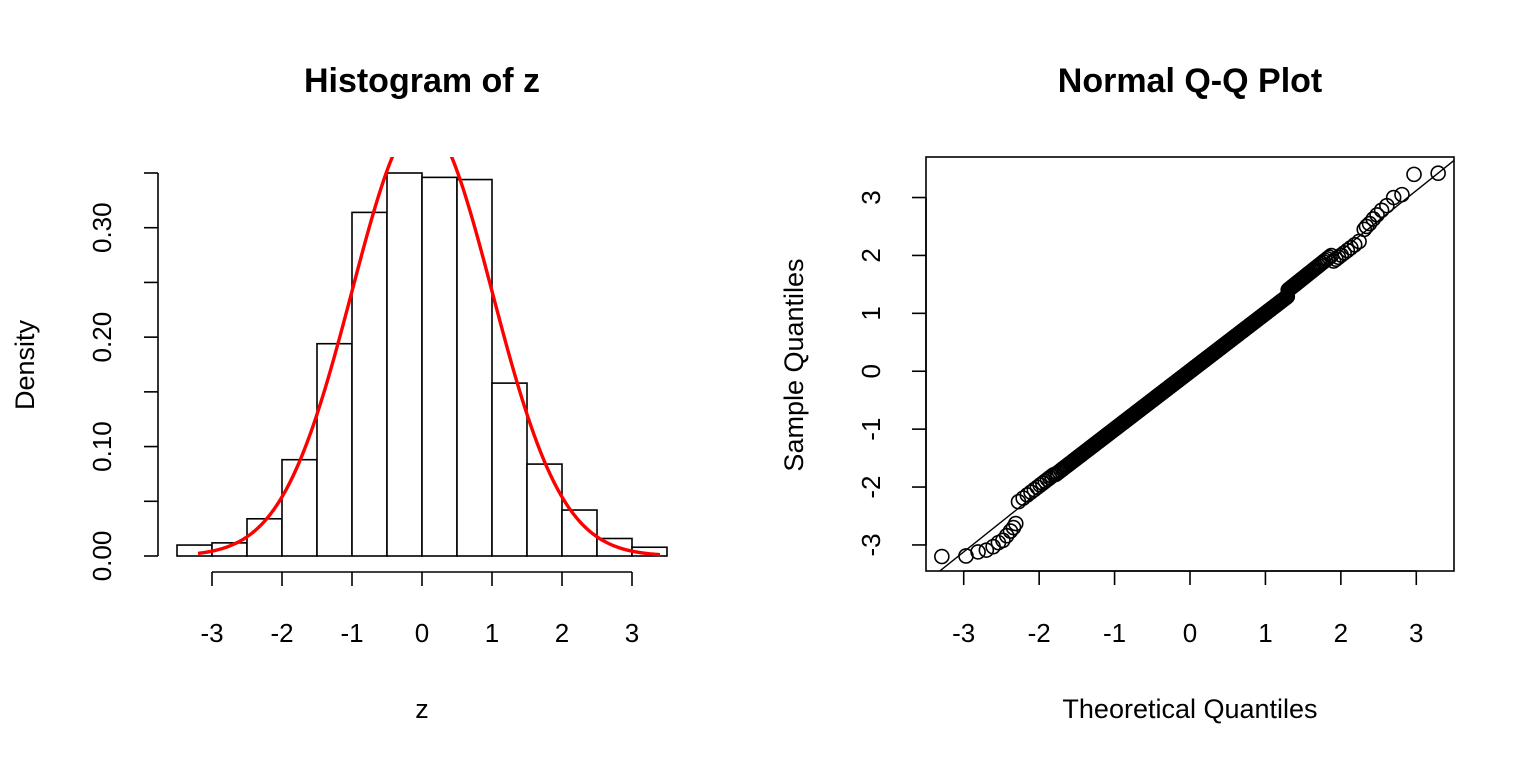  Describe the element at coordinates (211, 633) in the screenshot. I see `histogram-x-tick-label: -3` at that location.